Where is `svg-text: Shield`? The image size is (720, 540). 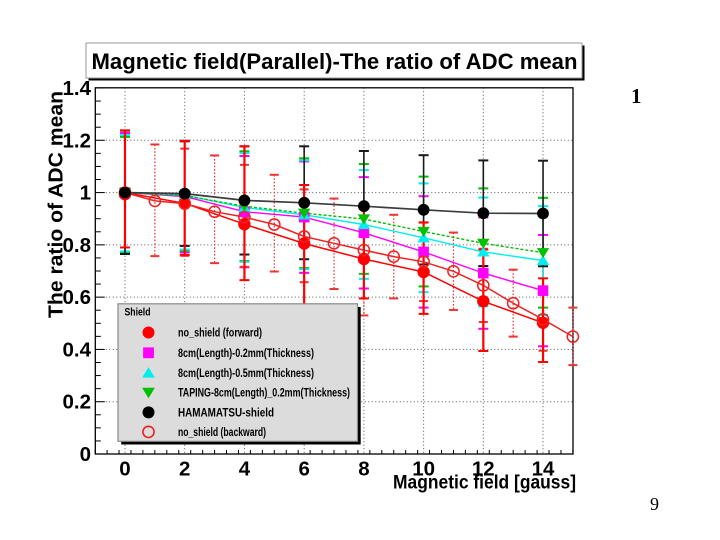 svg-text: Shield is located at coordinates (138, 313).